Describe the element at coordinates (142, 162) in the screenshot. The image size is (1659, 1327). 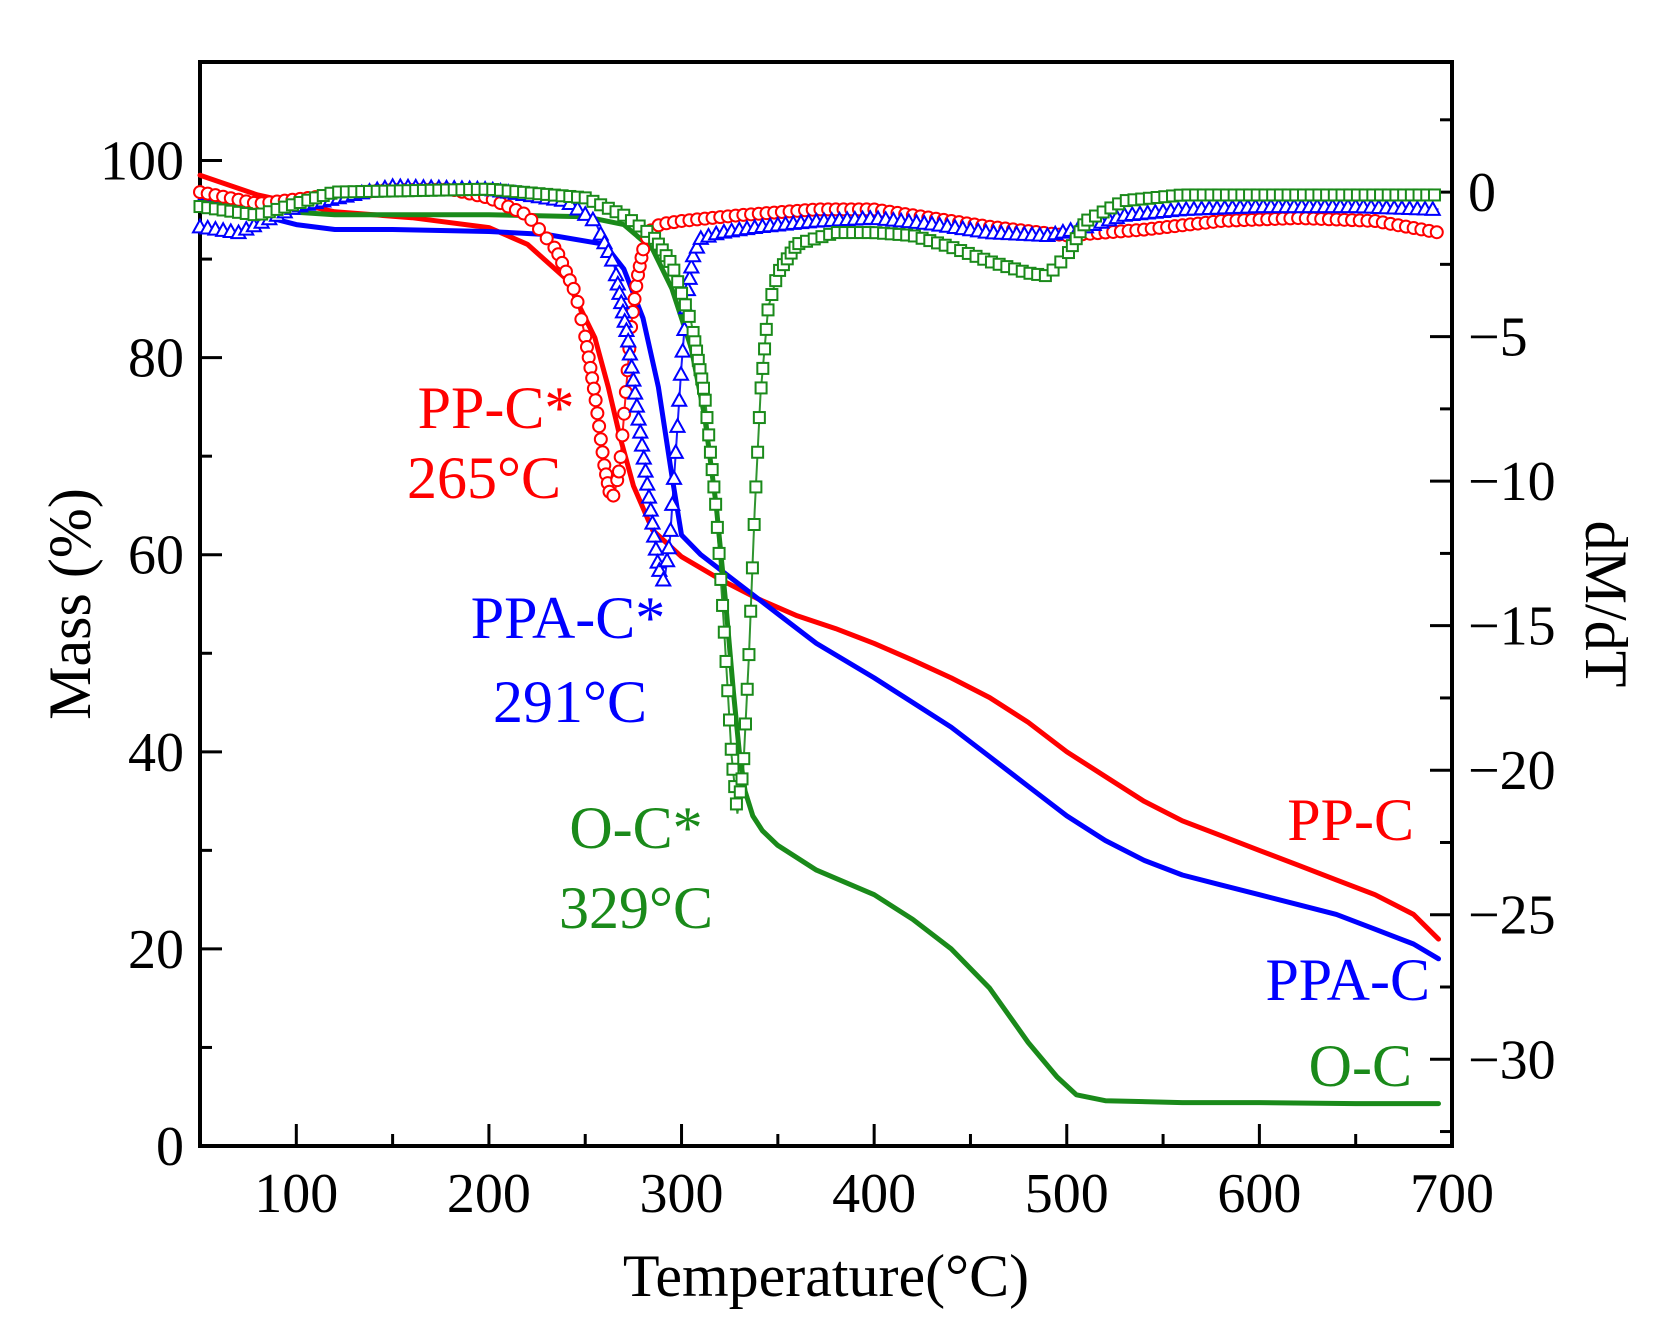
I see `y-tick-label: 100` at that location.